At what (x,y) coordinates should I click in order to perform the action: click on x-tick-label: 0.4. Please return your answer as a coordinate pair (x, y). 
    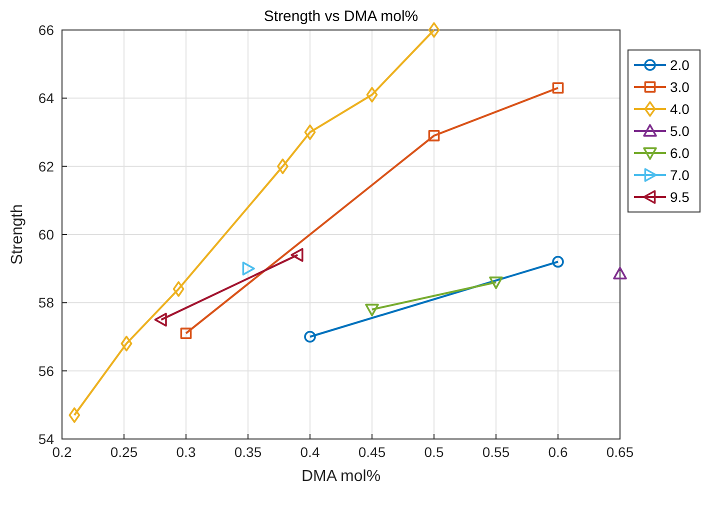
    Looking at the image, I should click on (310, 452).